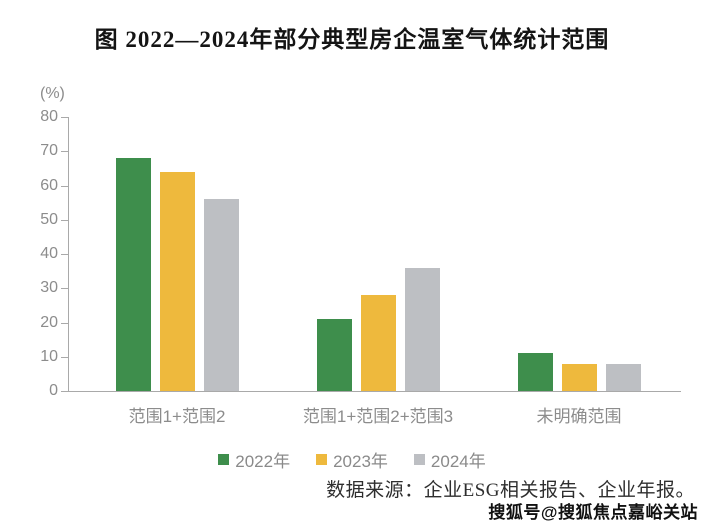  I want to click on y-tick-label-40: 40, so click(49, 253).